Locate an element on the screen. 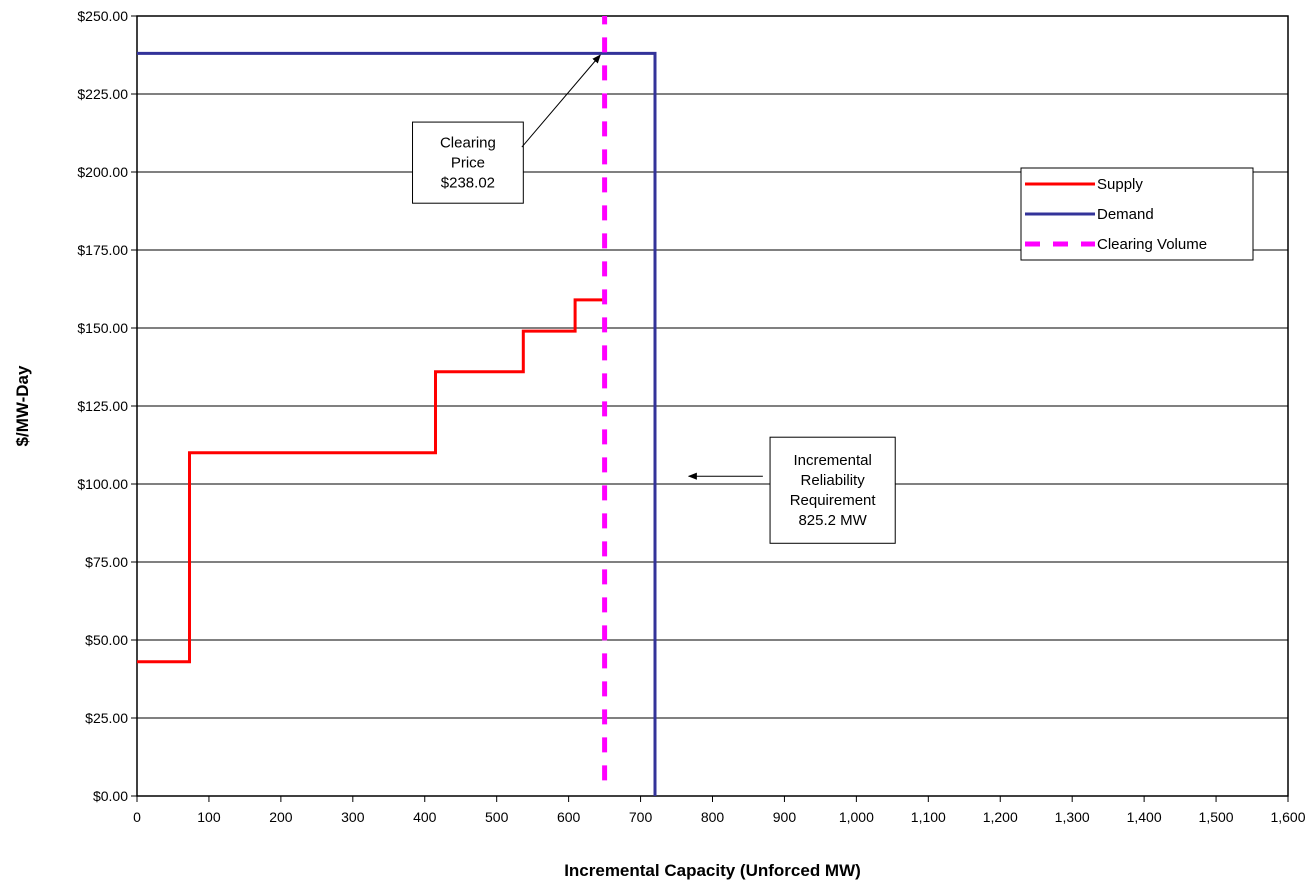 This screenshot has width=1314, height=885. annotation-text: Clearing is located at coordinates (468, 143).